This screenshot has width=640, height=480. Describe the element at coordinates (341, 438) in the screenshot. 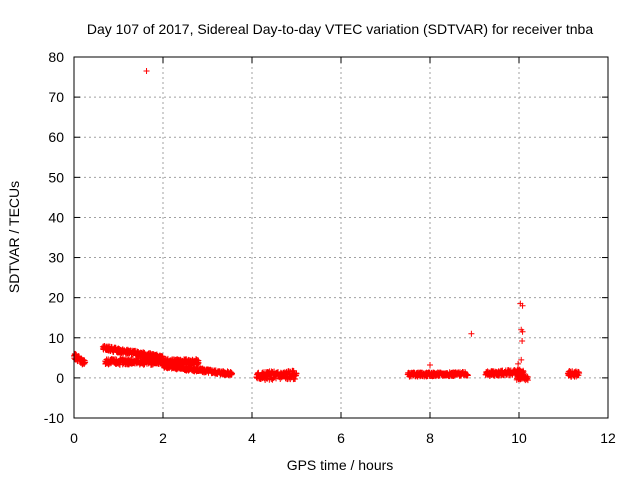

I see `x-tick-label: 6` at that location.